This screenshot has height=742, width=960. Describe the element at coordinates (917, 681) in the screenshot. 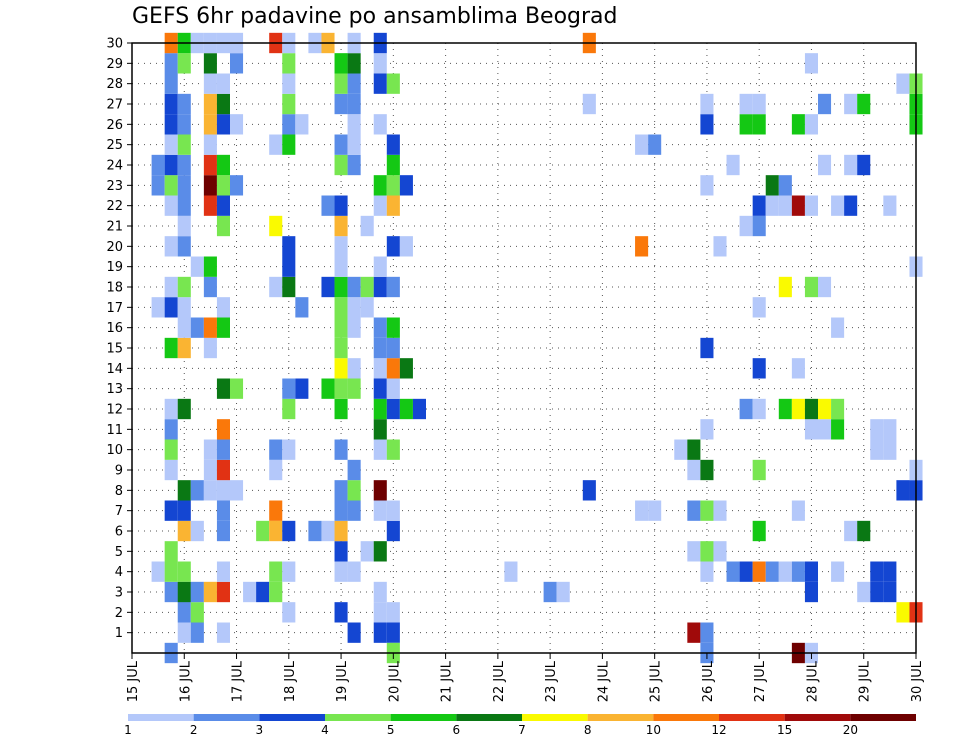

I see `x-tick-label: 30 JUL` at that location.